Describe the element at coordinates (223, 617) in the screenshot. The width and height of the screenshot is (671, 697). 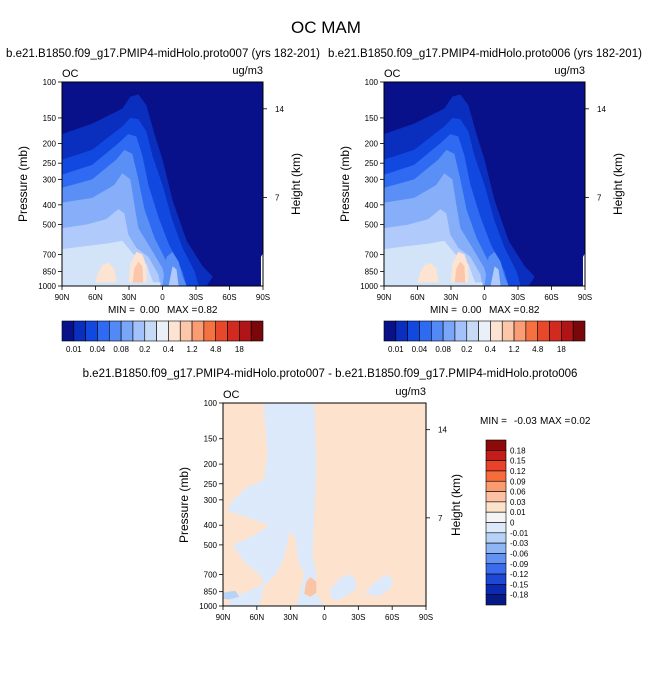
I see `x-tick-label: 90N` at that location.